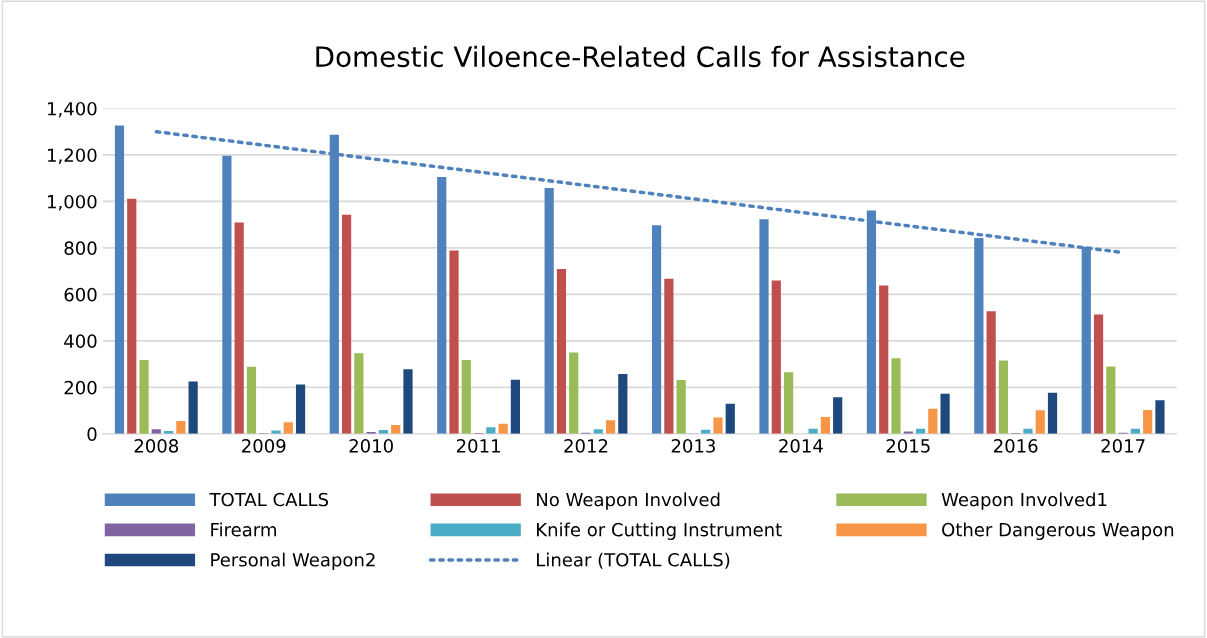 This screenshot has width=1207, height=638. What do you see at coordinates (269, 499) in the screenshot?
I see `legend-label: TOTAL CALLS` at bounding box center [269, 499].